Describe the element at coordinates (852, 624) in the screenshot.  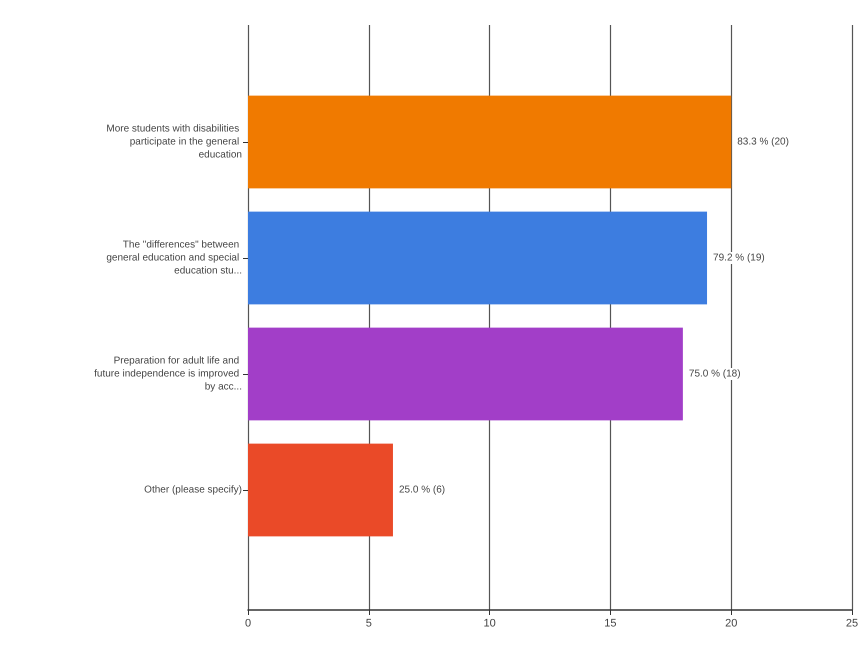
I see `x-tick-label: 25` at that location.